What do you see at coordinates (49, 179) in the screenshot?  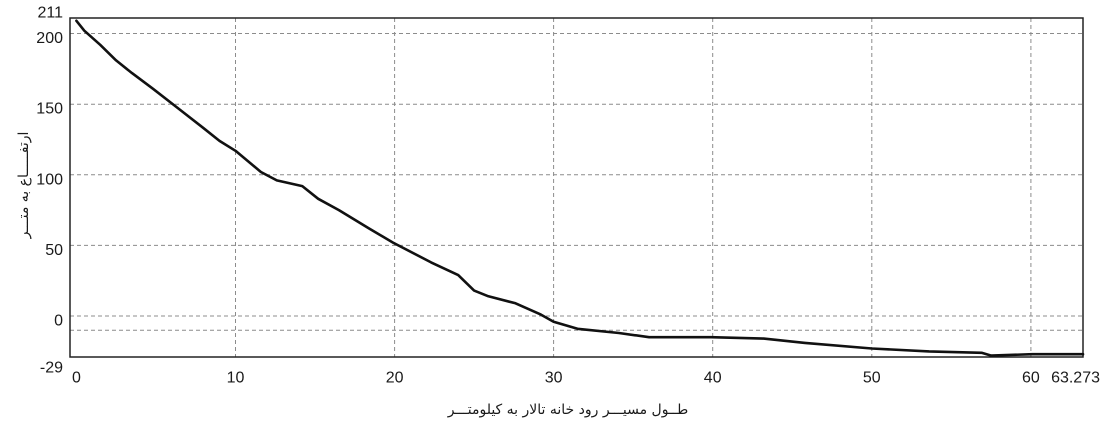 I see `y-tick-label: 100` at bounding box center [49, 179].